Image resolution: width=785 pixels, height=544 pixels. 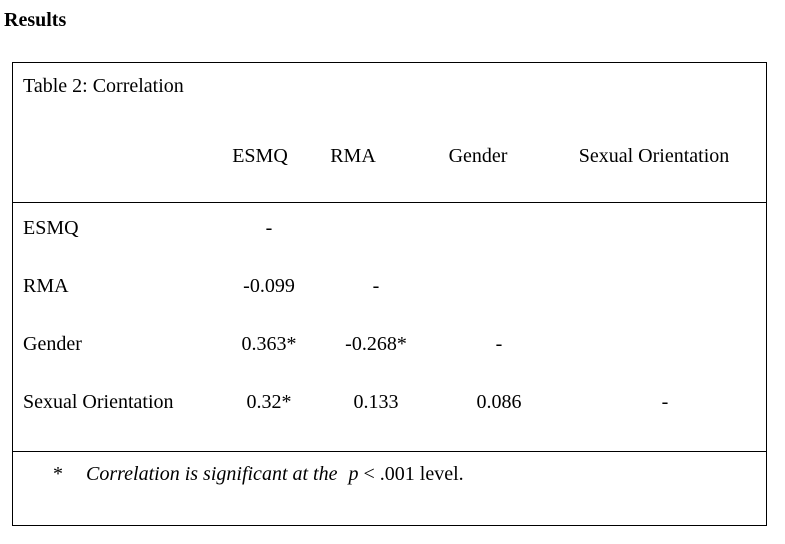 What do you see at coordinates (46, 286) in the screenshot?
I see `row-label-rma: RMA` at bounding box center [46, 286].